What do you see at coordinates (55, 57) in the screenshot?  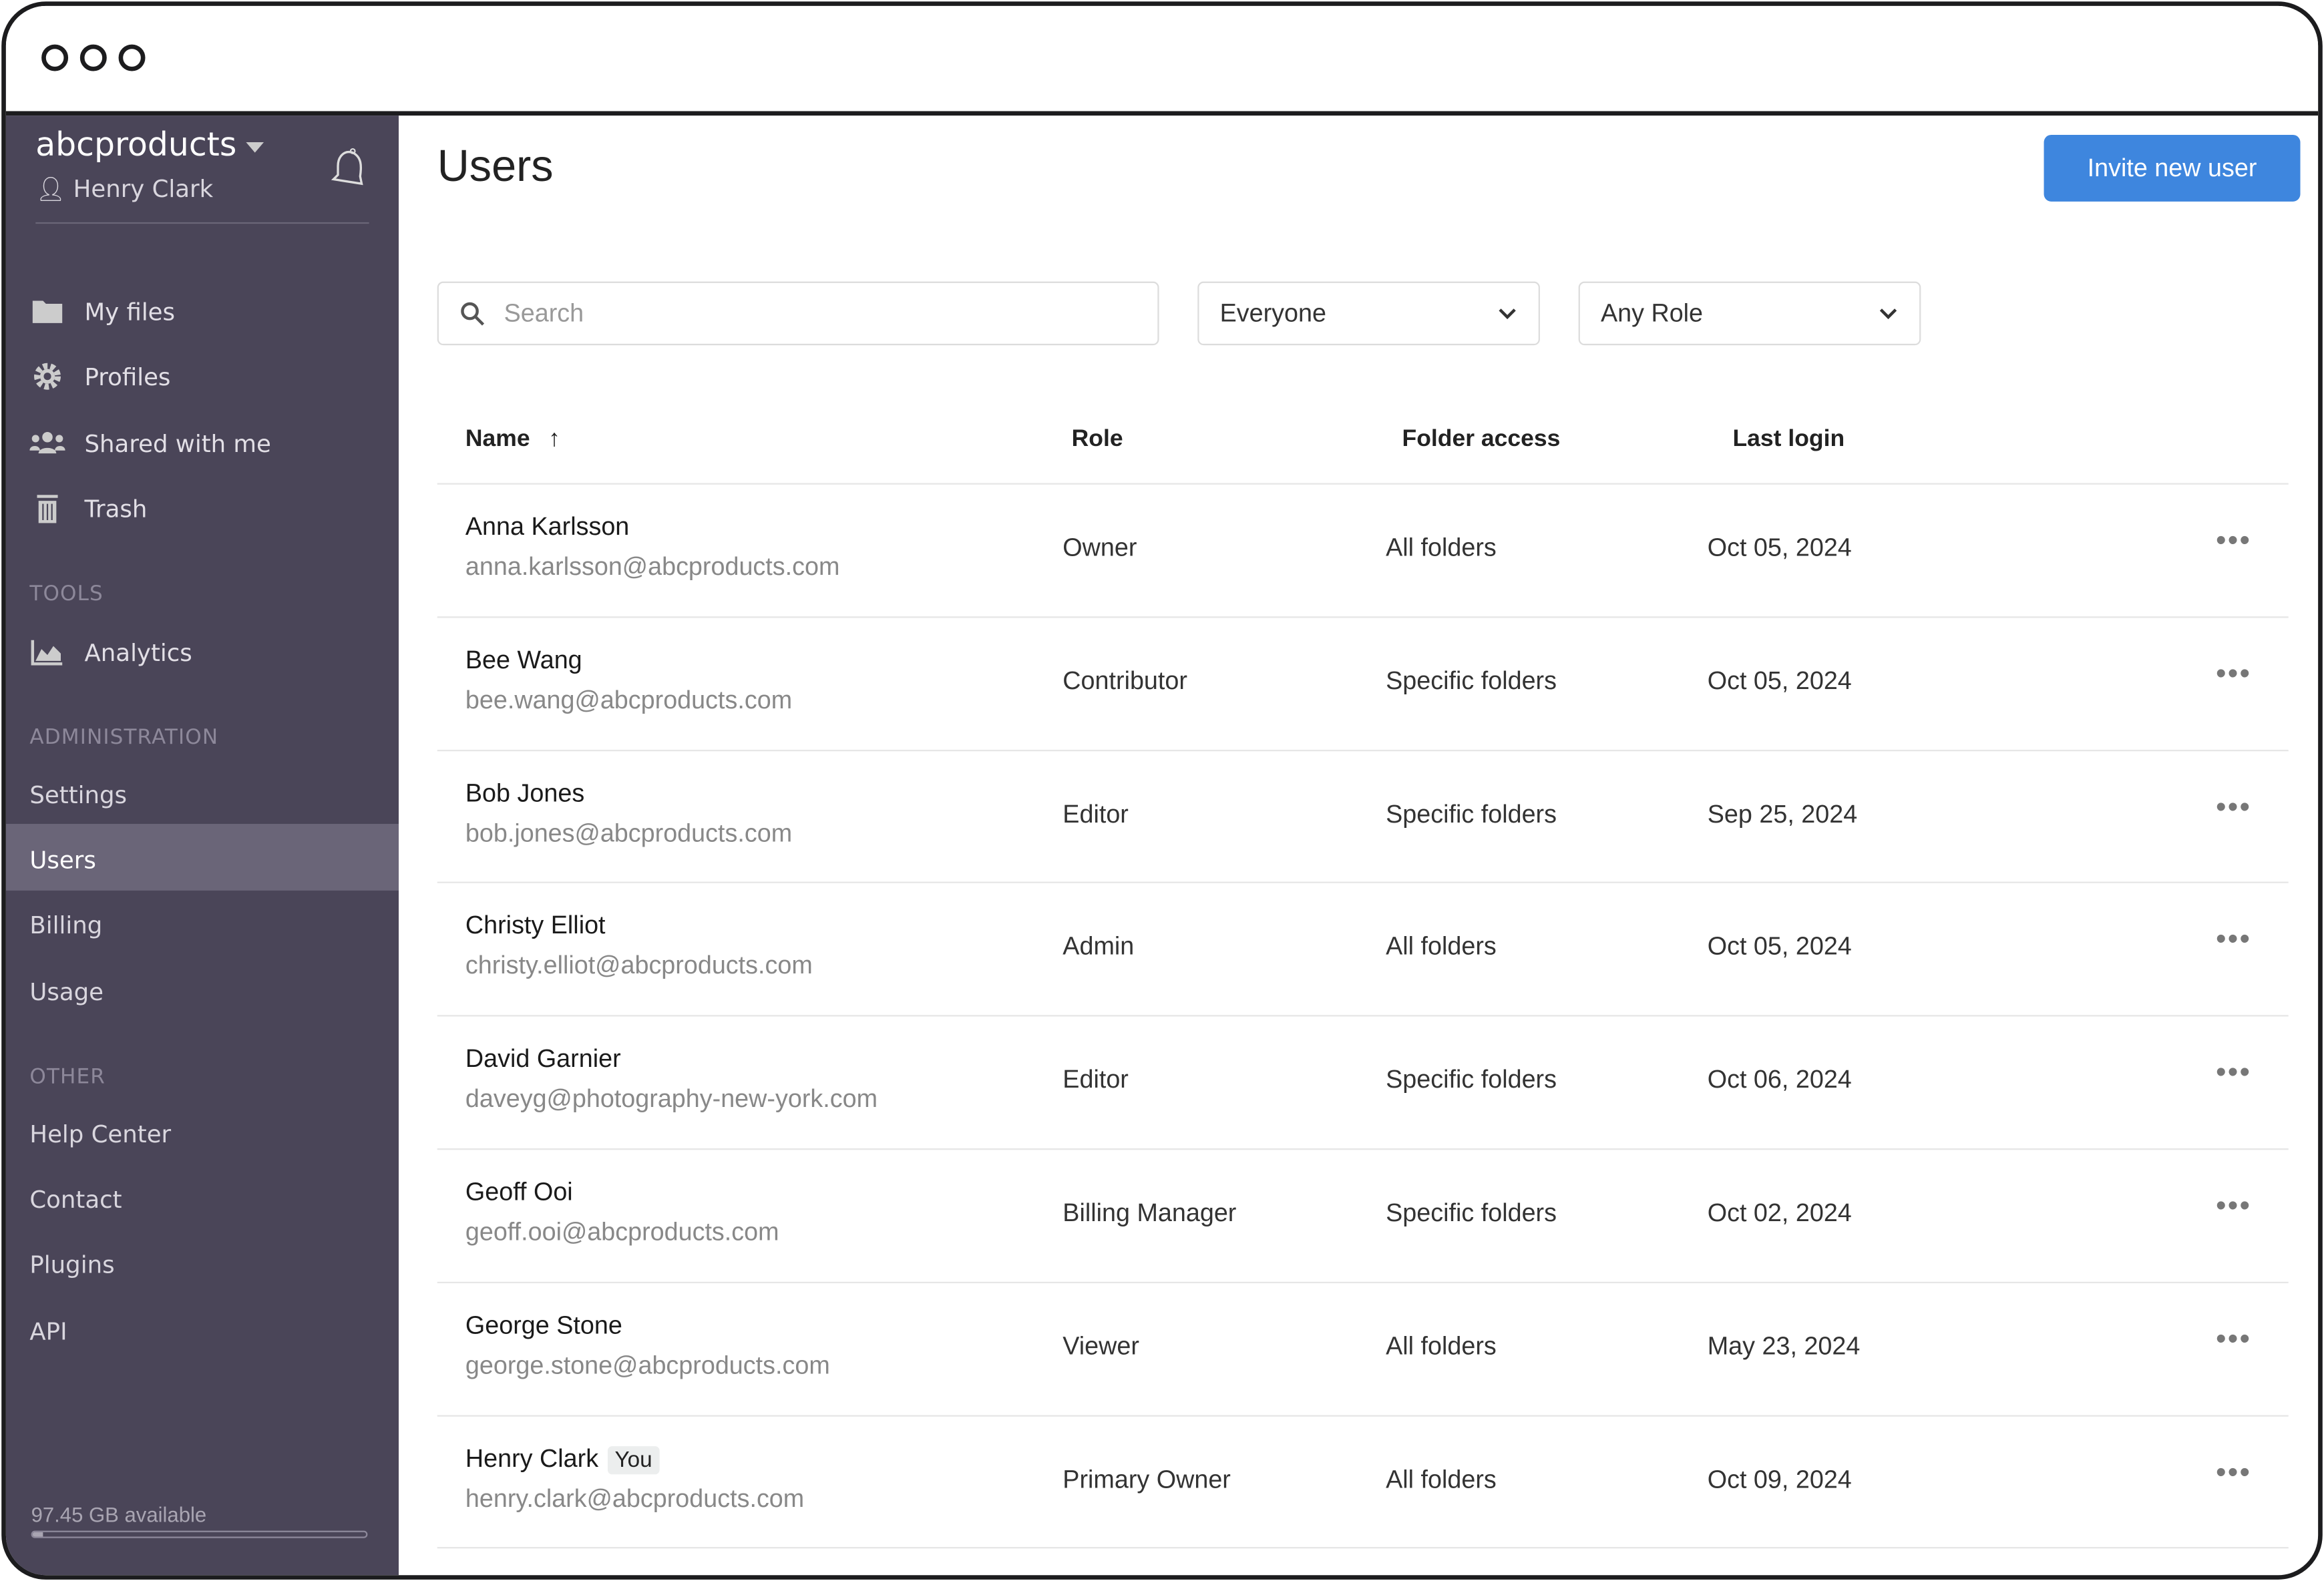 I see `window-close-button` at bounding box center [55, 57].